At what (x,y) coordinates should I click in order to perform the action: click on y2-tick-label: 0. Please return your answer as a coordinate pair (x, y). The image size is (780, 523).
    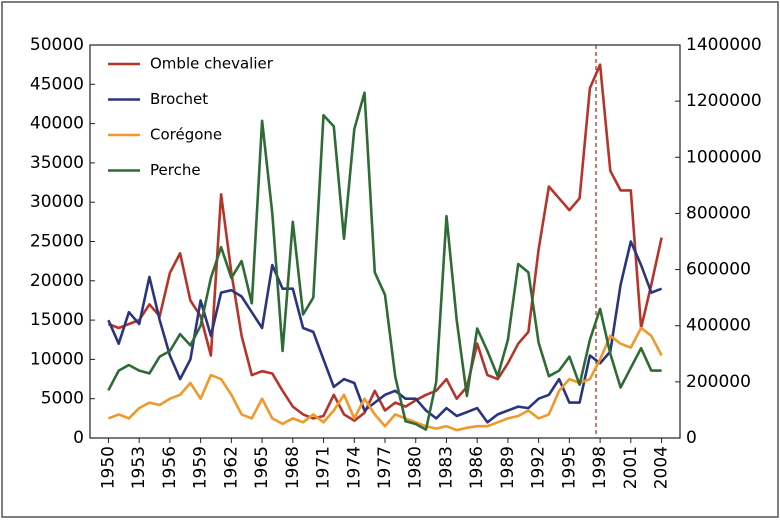
    Looking at the image, I should click on (691, 438).